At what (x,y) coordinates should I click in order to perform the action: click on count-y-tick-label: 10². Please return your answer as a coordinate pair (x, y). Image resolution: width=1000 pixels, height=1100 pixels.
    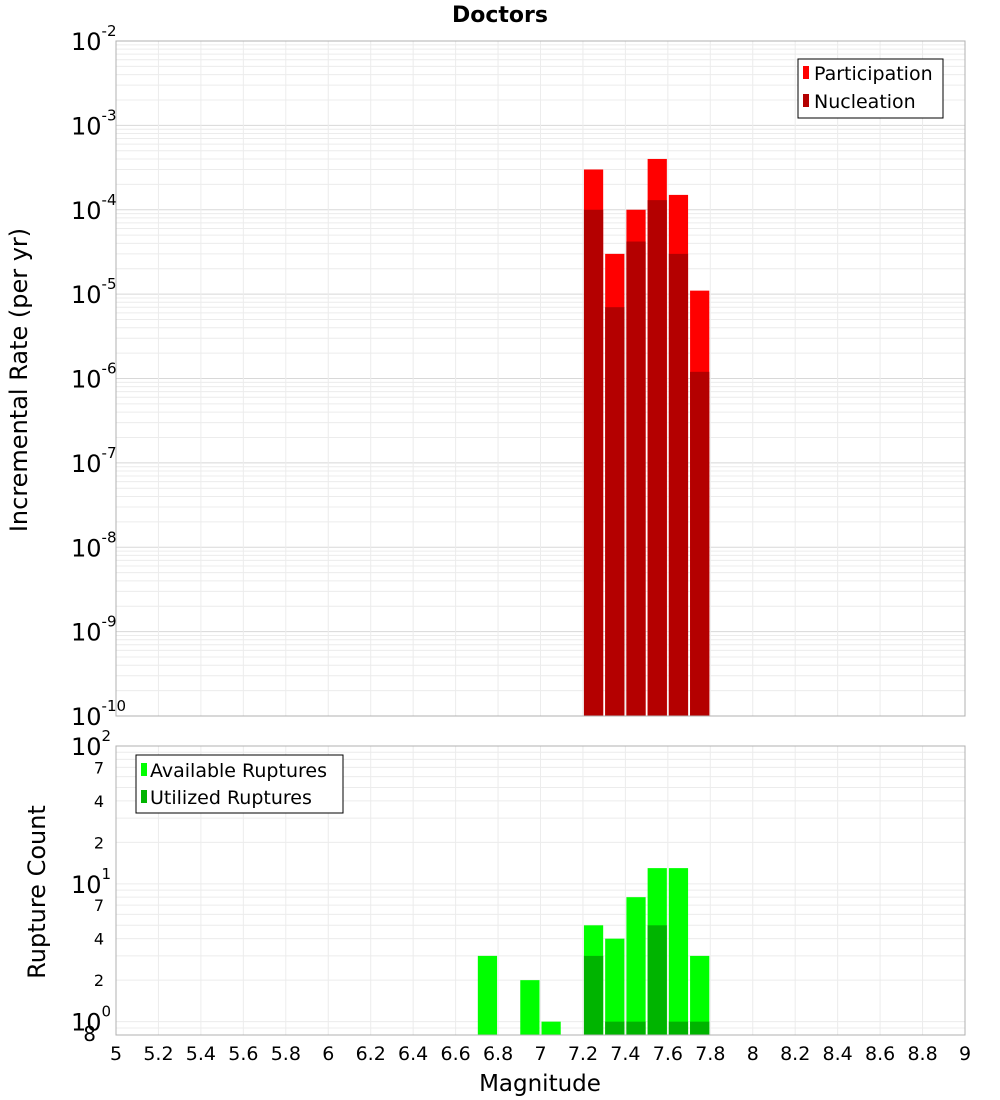
    Looking at the image, I should click on (91, 744).